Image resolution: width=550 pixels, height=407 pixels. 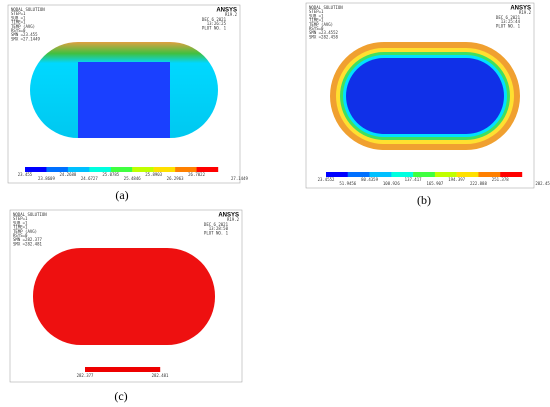 What do you see at coordinates (434, 183) in the screenshot?
I see `legend-label: 165.907` at bounding box center [434, 183].